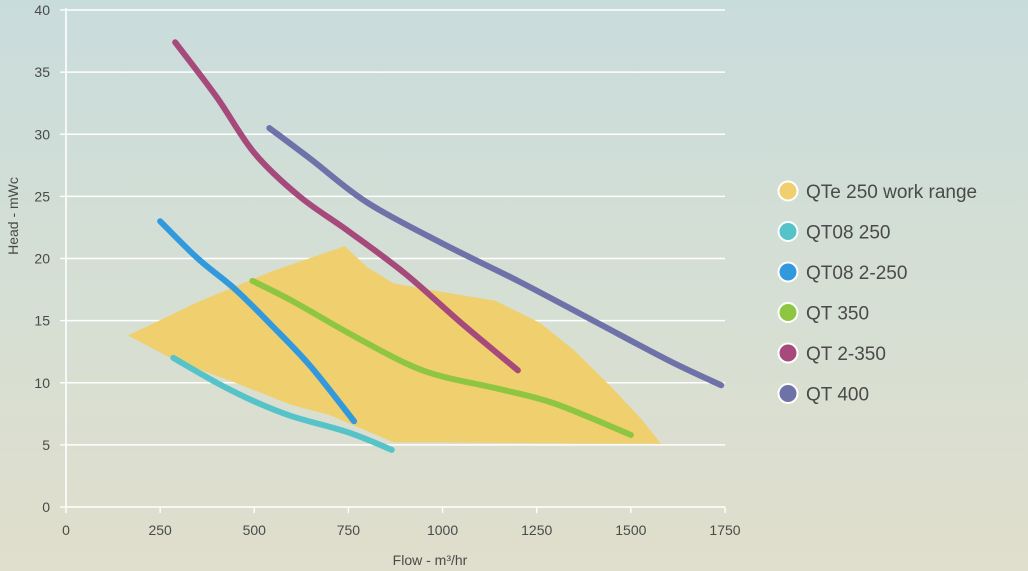 The height and width of the screenshot is (571, 1028). I want to click on y-tick-label: 20, so click(42, 259).